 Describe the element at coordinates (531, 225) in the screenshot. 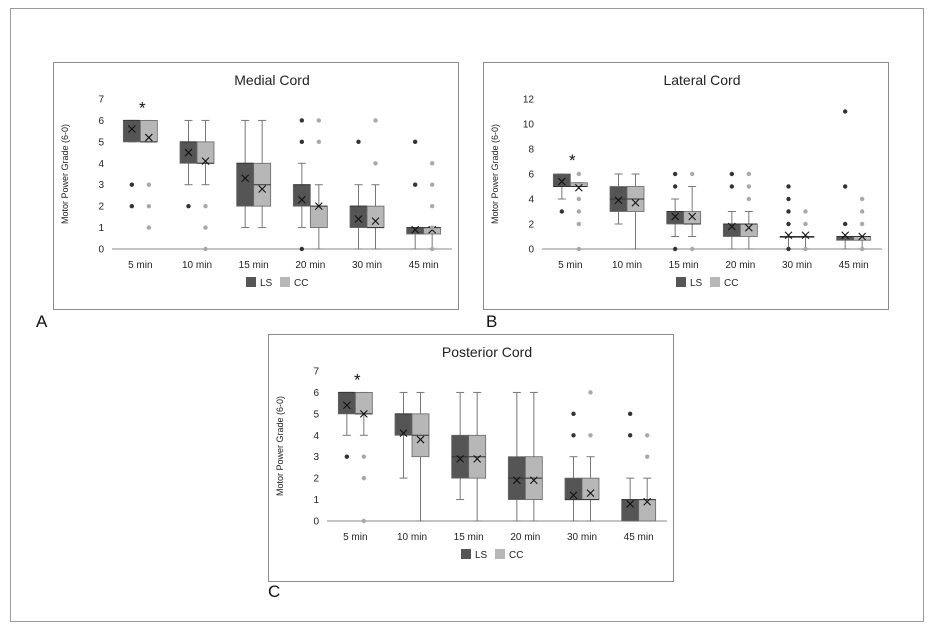

I see `y-tick-label: 2` at that location.